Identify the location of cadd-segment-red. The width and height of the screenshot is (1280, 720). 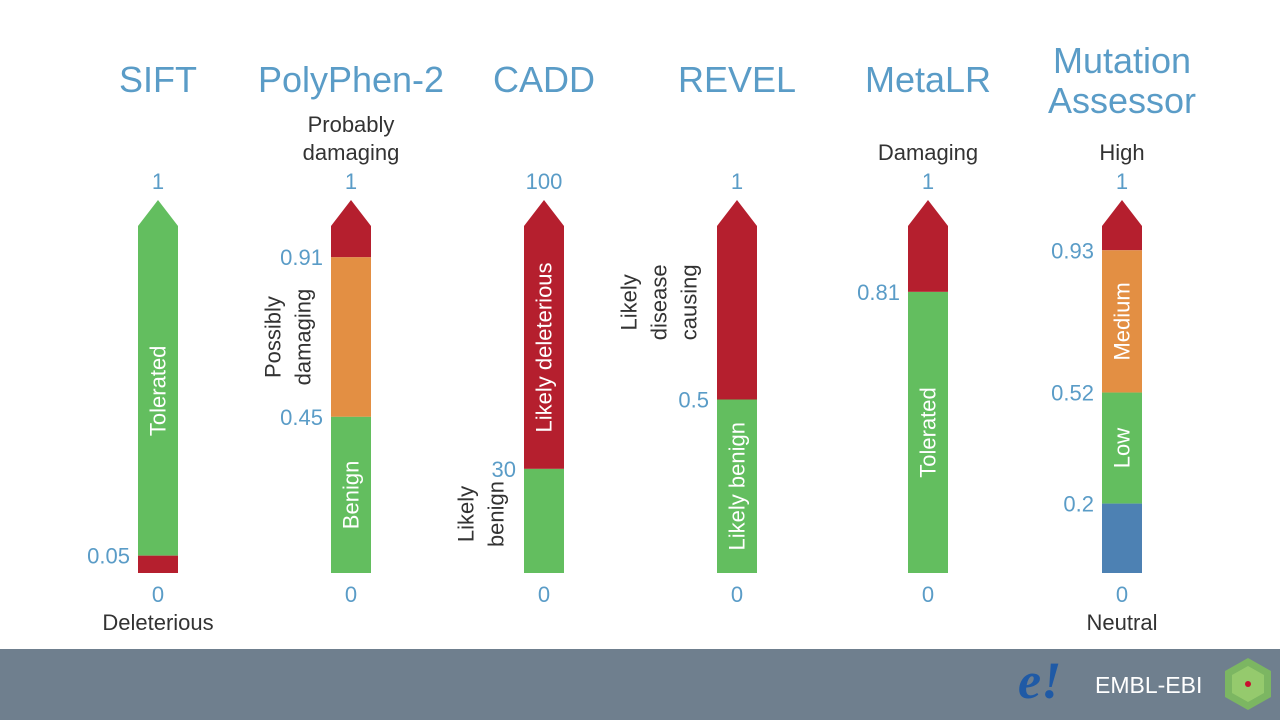
(544, 334).